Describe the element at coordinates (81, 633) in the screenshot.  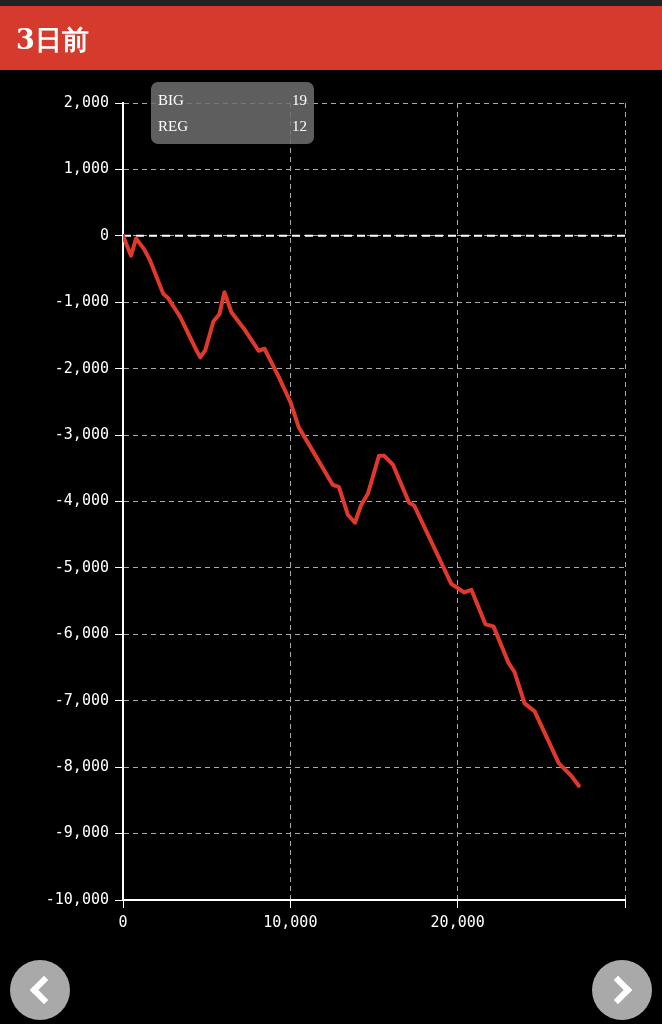
I see `y-tick-label: -6,000` at that location.